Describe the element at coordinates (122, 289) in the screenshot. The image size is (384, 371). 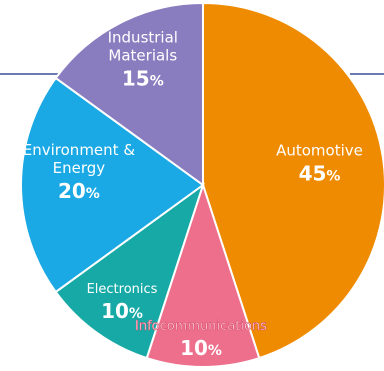
I see `slice-label: Electronics` at that location.